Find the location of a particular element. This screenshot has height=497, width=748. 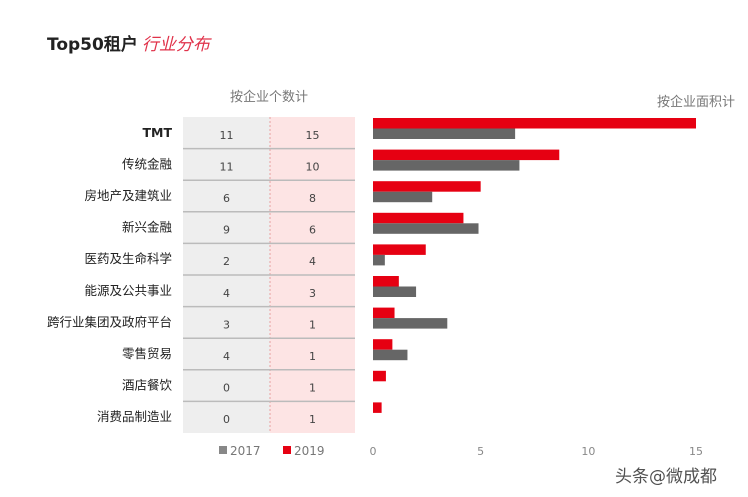

category-label: 酒店餐饮 is located at coordinates (147, 385).